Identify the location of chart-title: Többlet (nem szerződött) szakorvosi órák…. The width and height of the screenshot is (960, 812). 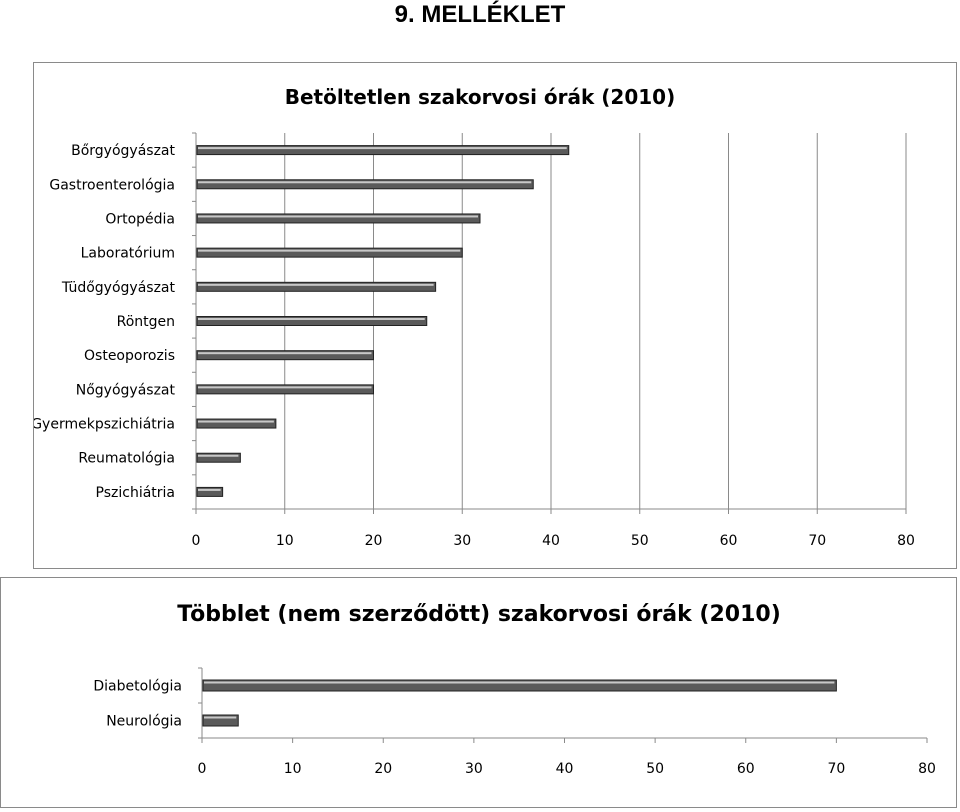
(479, 614).